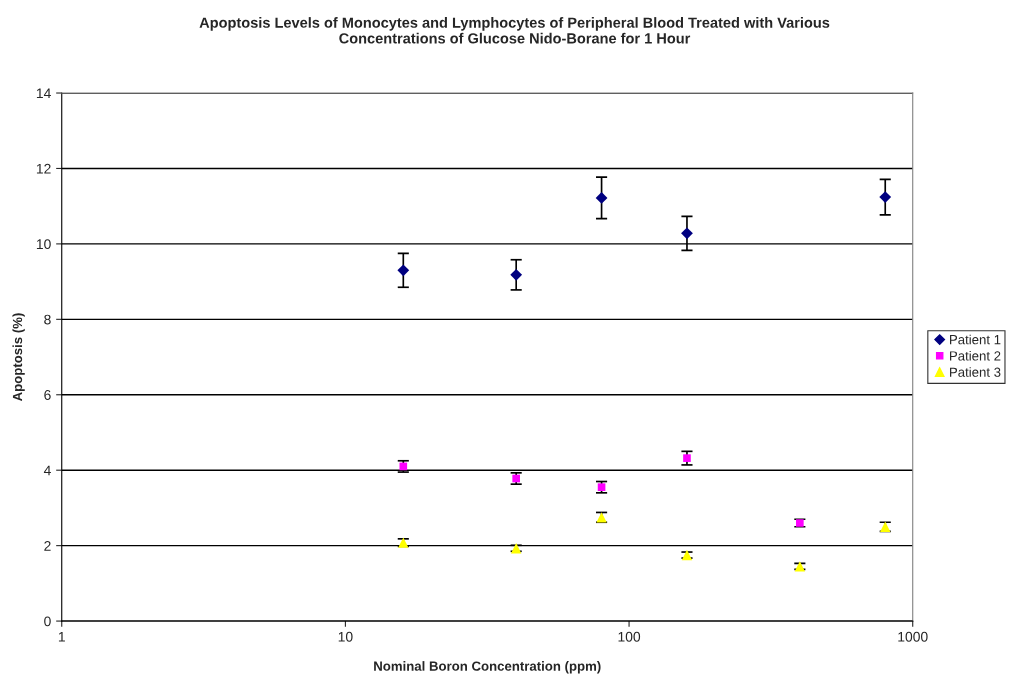  I want to click on legend-label: Patient 1, so click(975, 339).